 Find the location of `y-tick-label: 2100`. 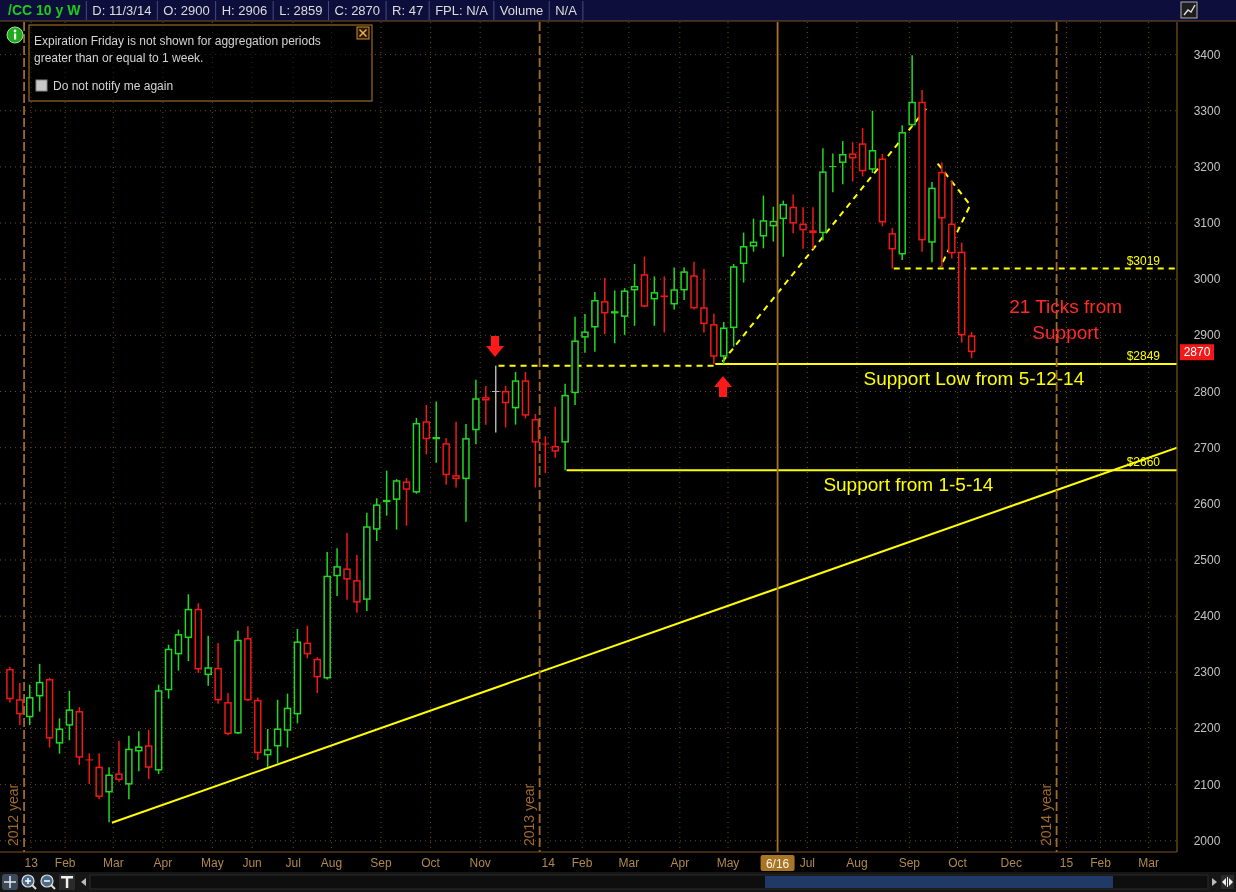

y-tick-label: 2100 is located at coordinates (1207, 784).